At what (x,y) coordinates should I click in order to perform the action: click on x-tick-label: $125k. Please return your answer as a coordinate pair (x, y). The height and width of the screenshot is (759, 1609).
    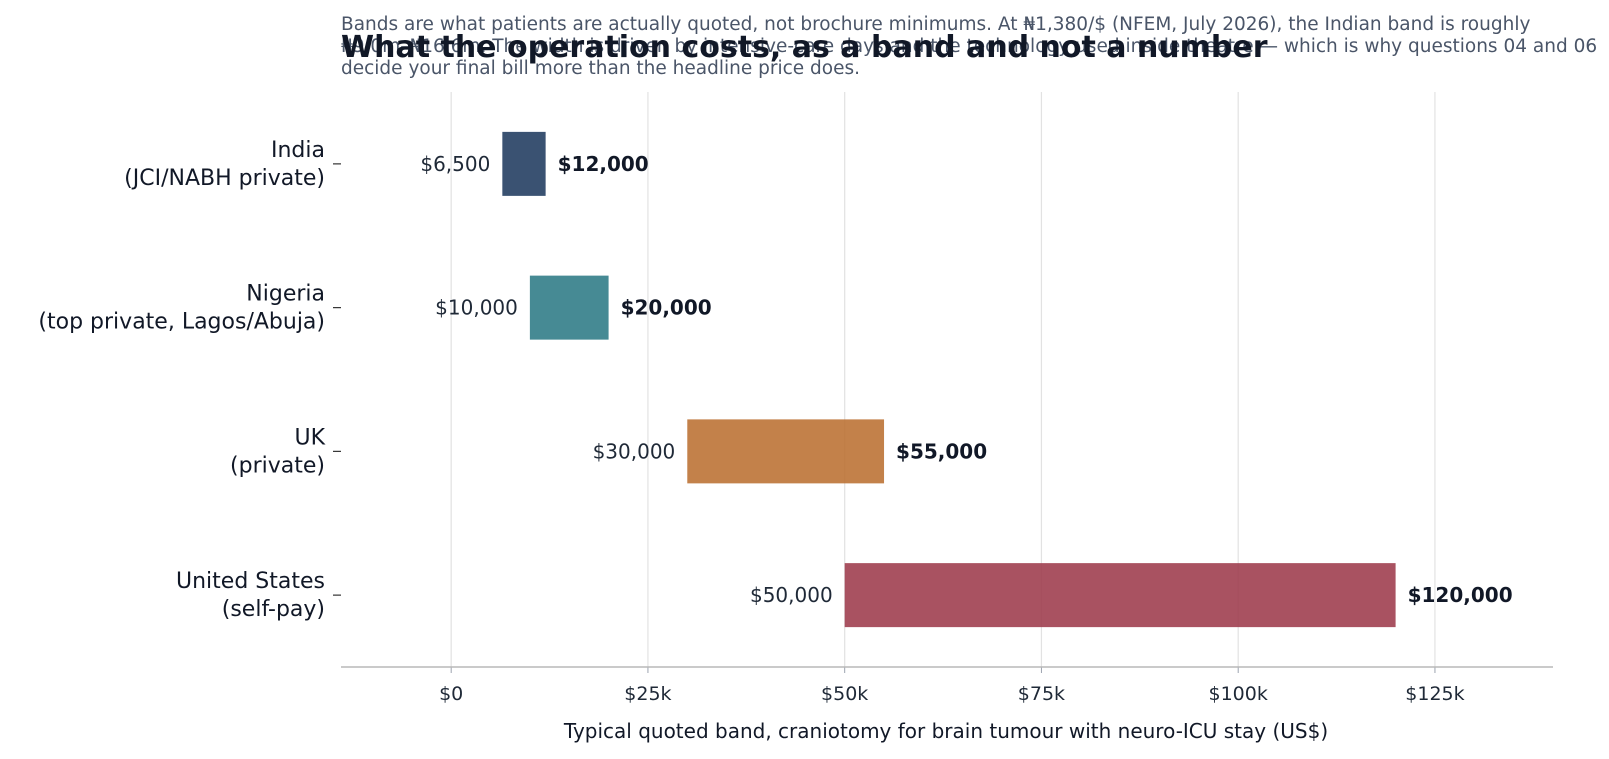
    Looking at the image, I should click on (1434, 694).